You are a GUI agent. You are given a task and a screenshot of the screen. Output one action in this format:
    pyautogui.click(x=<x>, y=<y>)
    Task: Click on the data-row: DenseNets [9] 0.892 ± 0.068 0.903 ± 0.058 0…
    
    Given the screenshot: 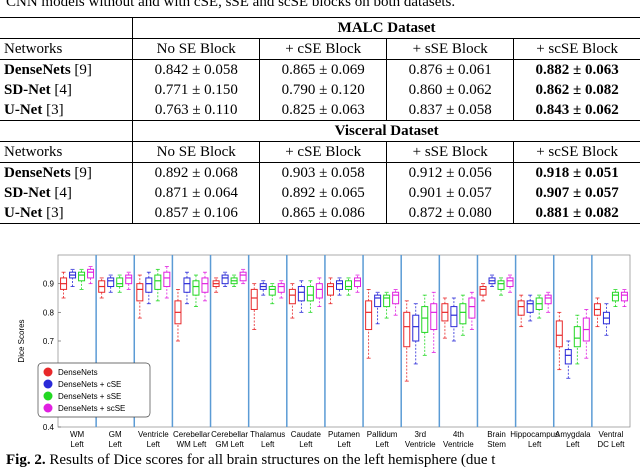 What is the action you would take?
    pyautogui.click(x=320, y=173)
    